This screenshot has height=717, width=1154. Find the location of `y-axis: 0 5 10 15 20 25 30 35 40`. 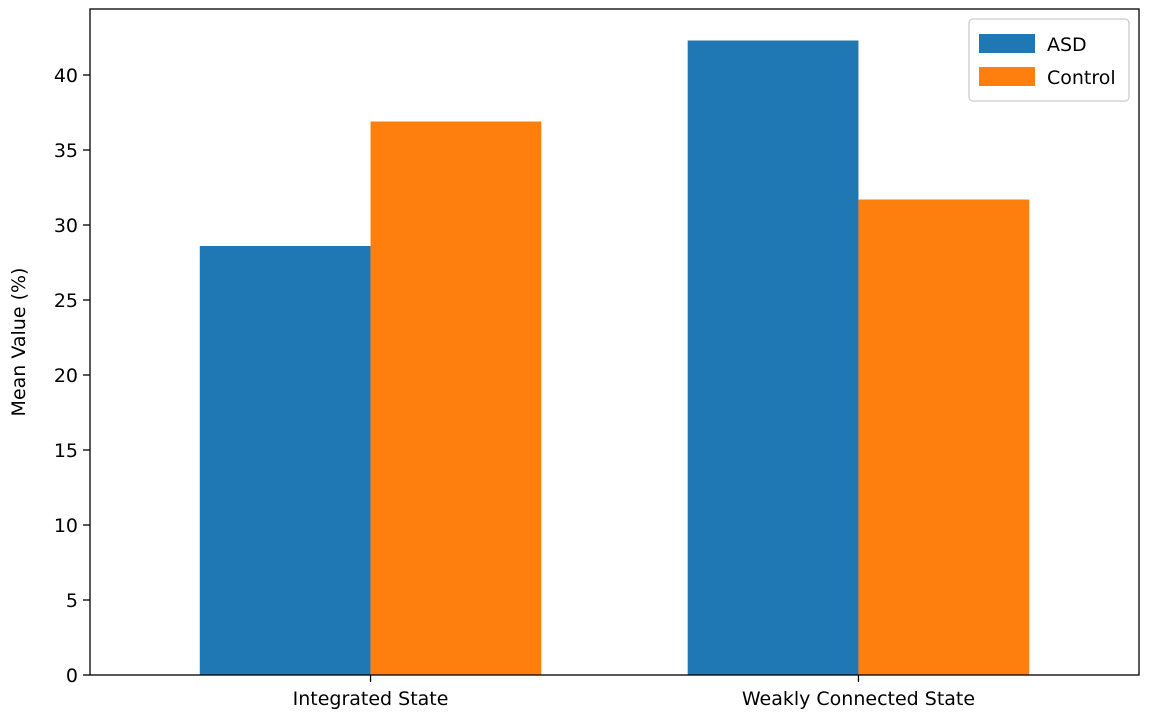

y-axis: 0 5 10 15 20 25 30 35 40 is located at coordinates (72, 376).